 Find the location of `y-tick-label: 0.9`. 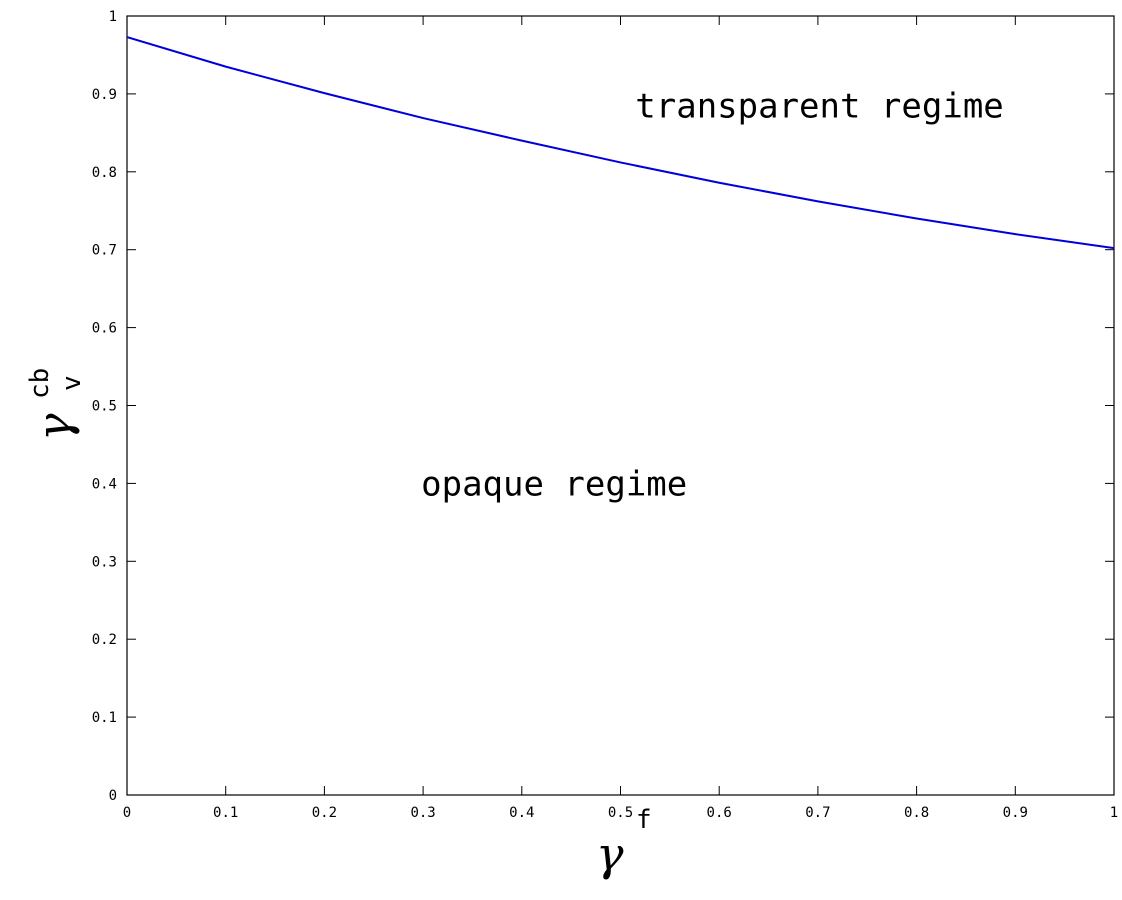

y-tick-label: 0.9 is located at coordinates (104, 95).